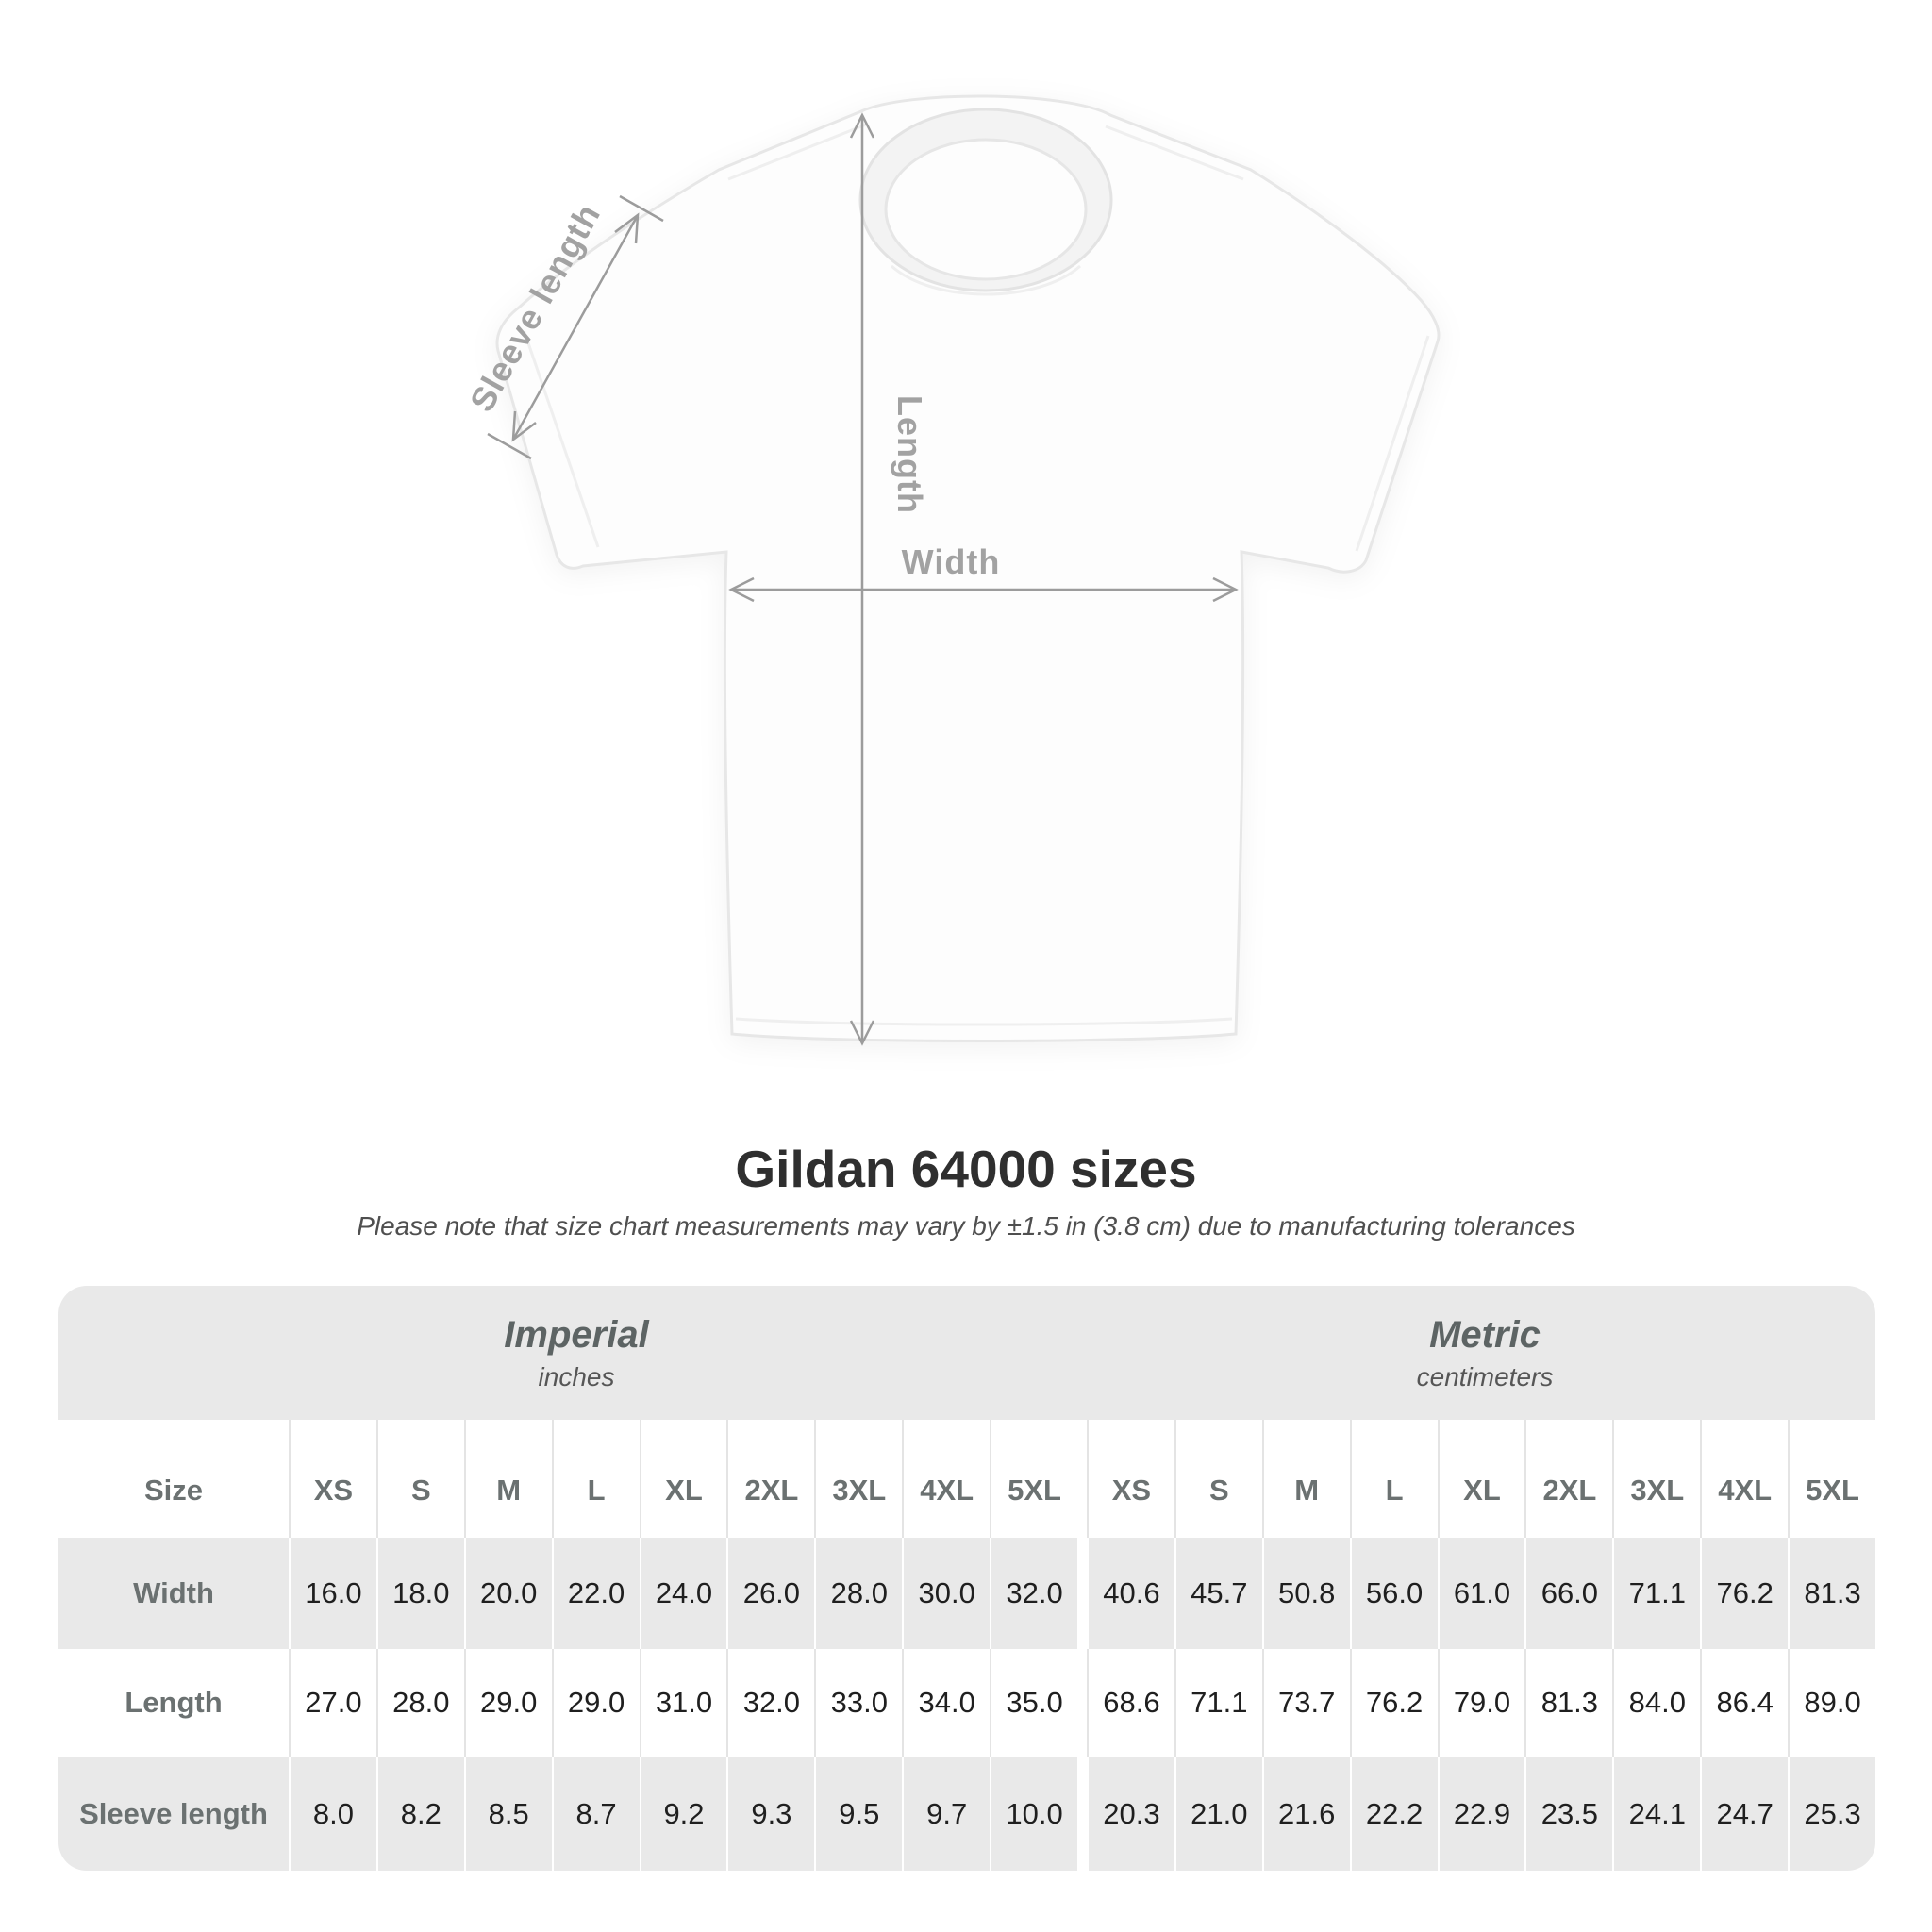 The height and width of the screenshot is (1932, 1932). What do you see at coordinates (1305, 1703) in the screenshot?
I see `measurement-cell: 73.7` at bounding box center [1305, 1703].